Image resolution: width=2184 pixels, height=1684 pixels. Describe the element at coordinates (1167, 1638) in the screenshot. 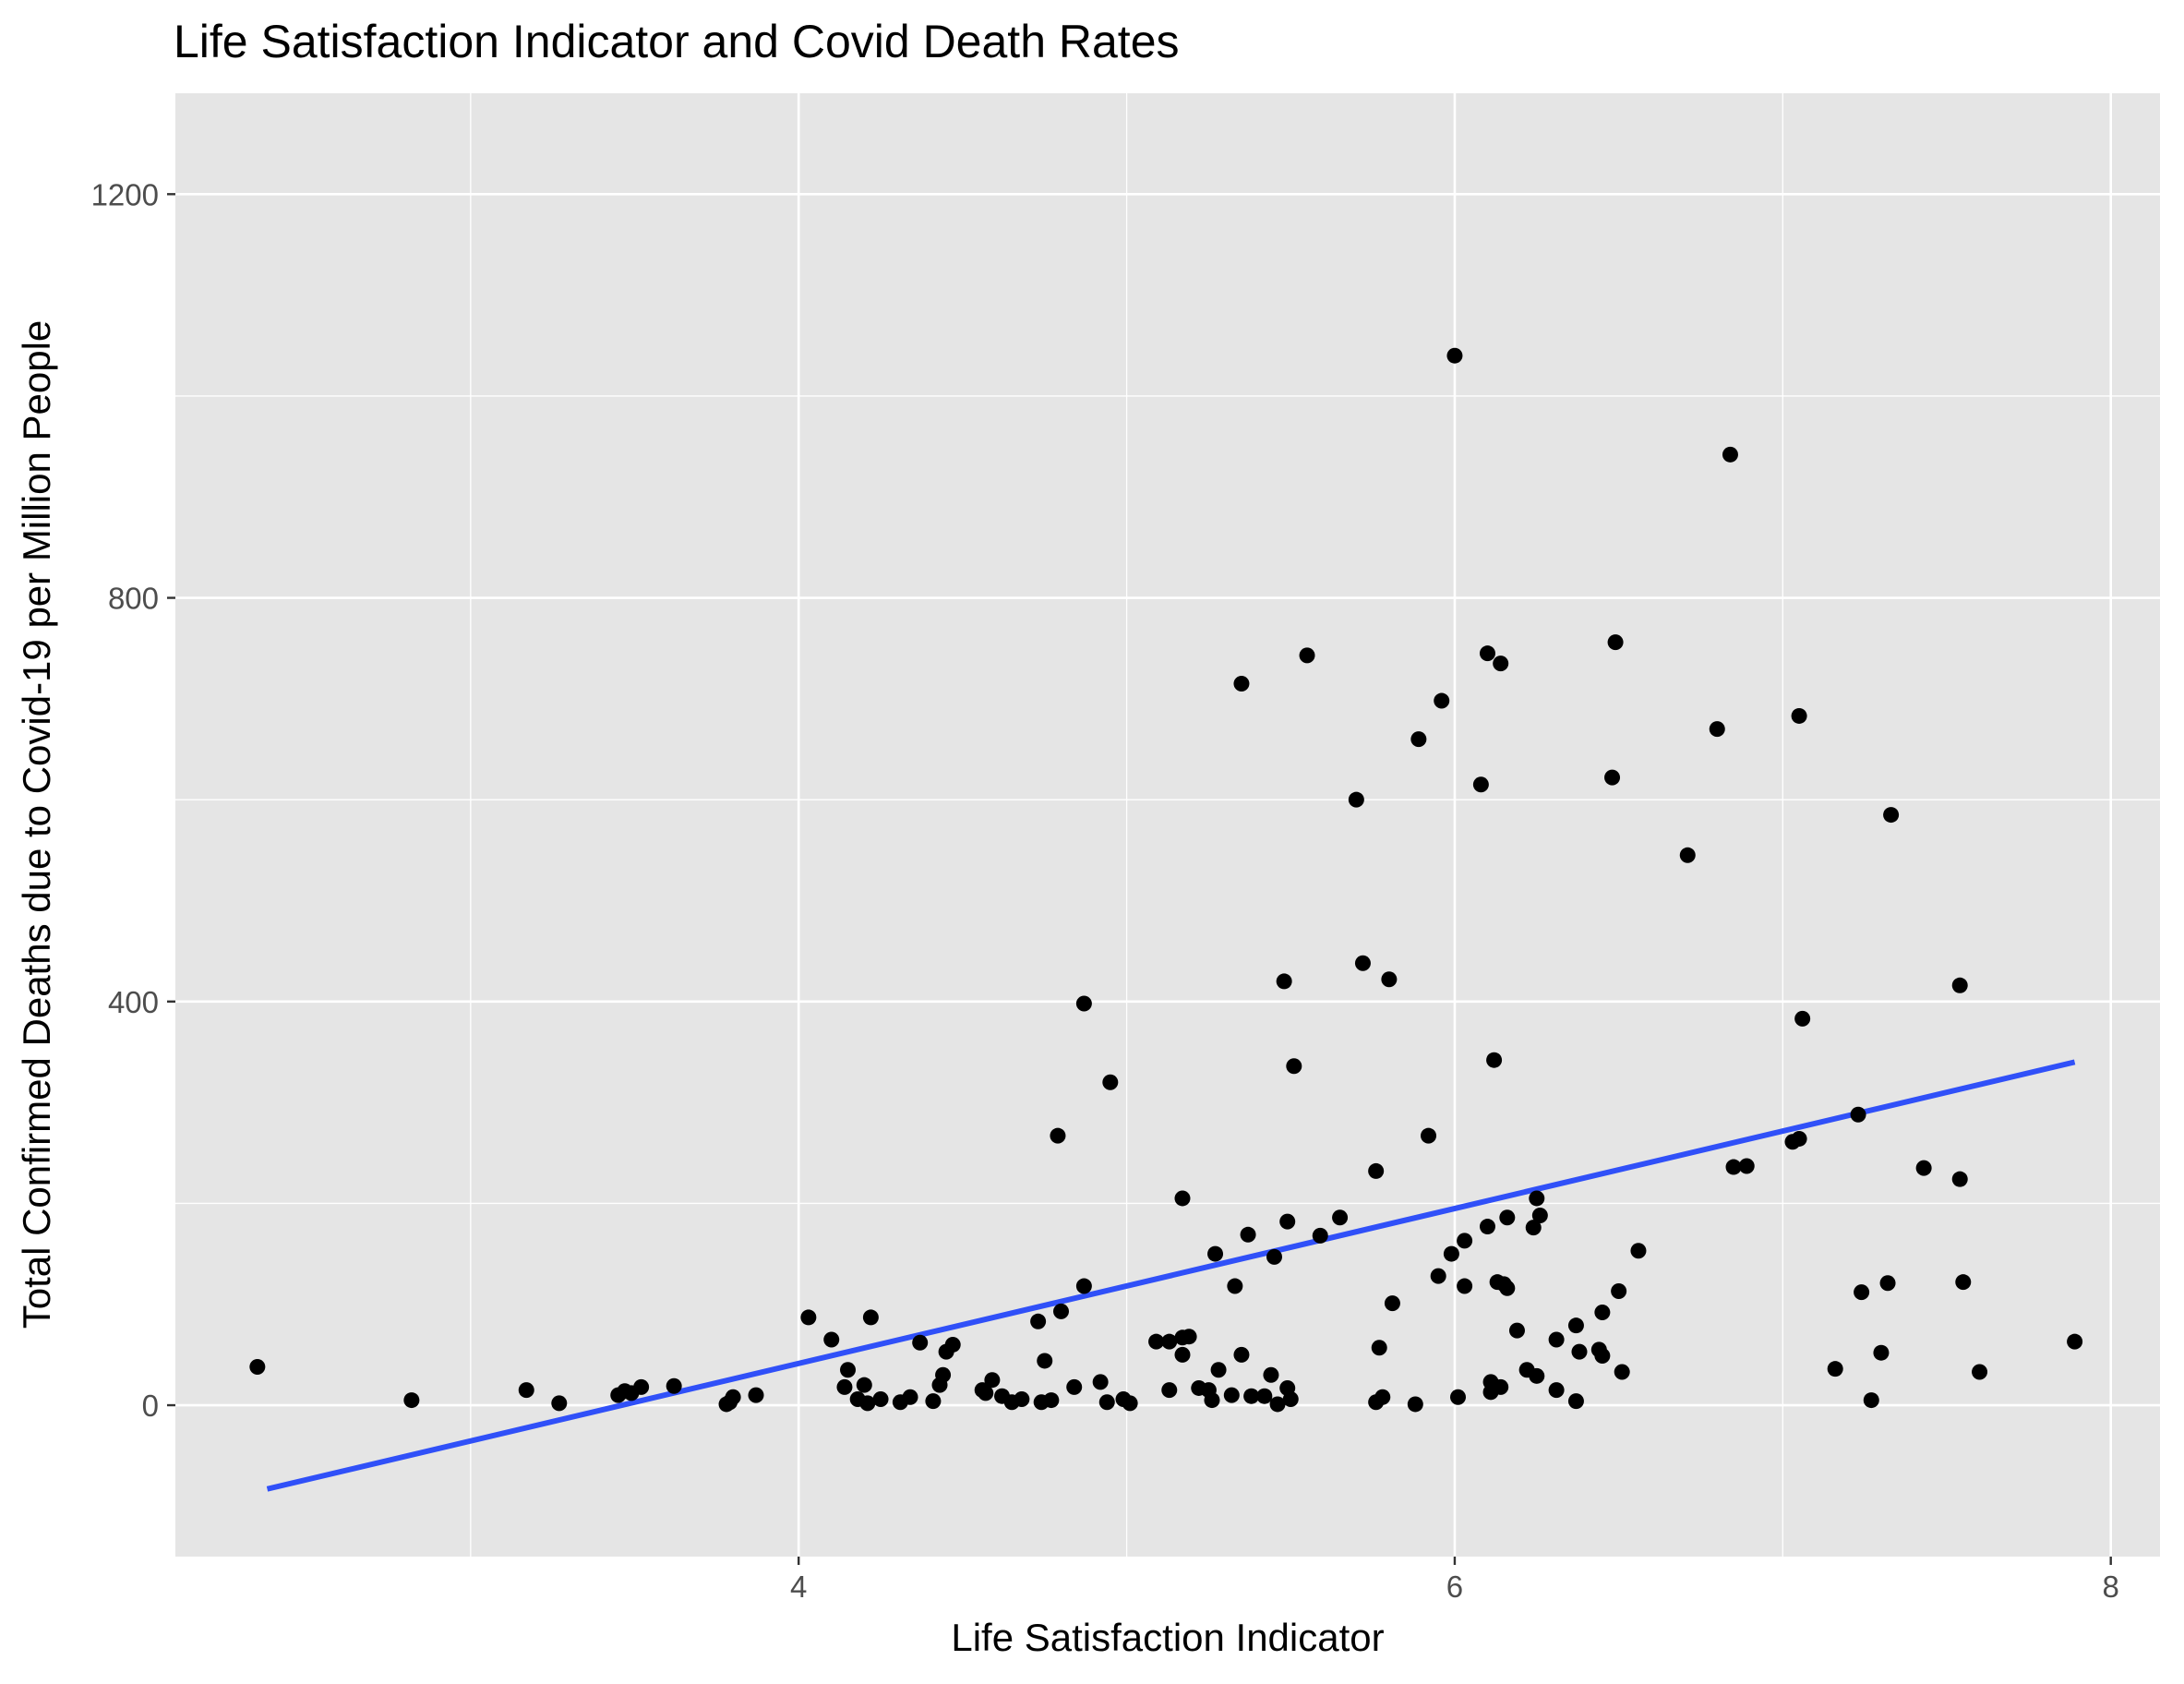

I see `x-axis-title: Life Satisfaction Indicator` at that location.